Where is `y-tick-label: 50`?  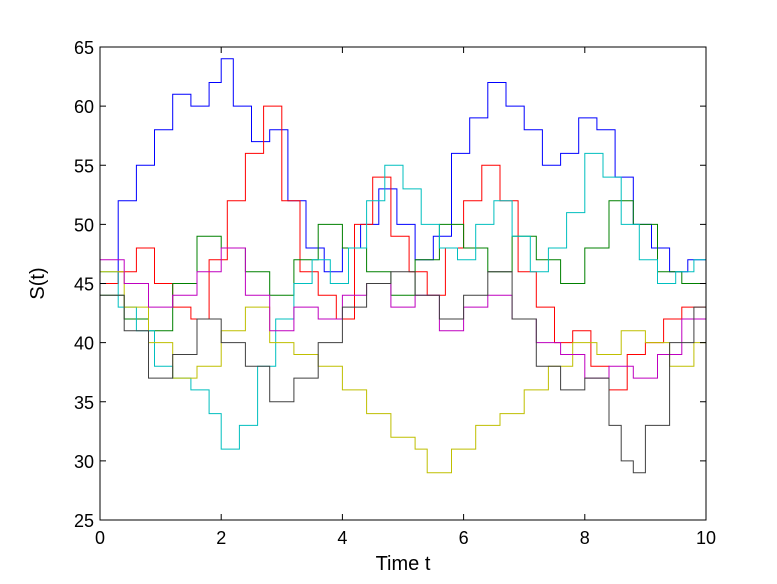 y-tick-label: 50 is located at coordinates (84, 225).